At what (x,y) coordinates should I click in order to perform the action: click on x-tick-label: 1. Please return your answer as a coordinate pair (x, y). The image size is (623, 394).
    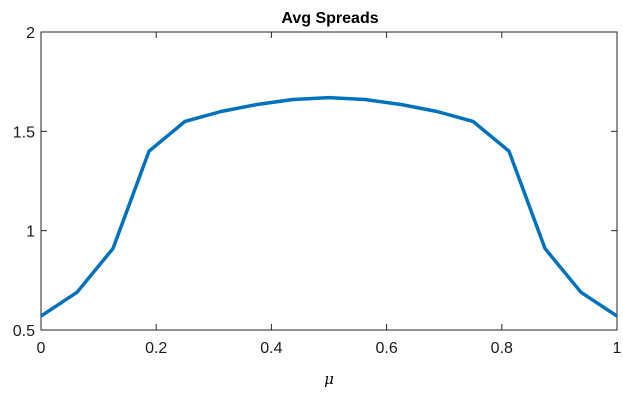
    Looking at the image, I should click on (617, 348).